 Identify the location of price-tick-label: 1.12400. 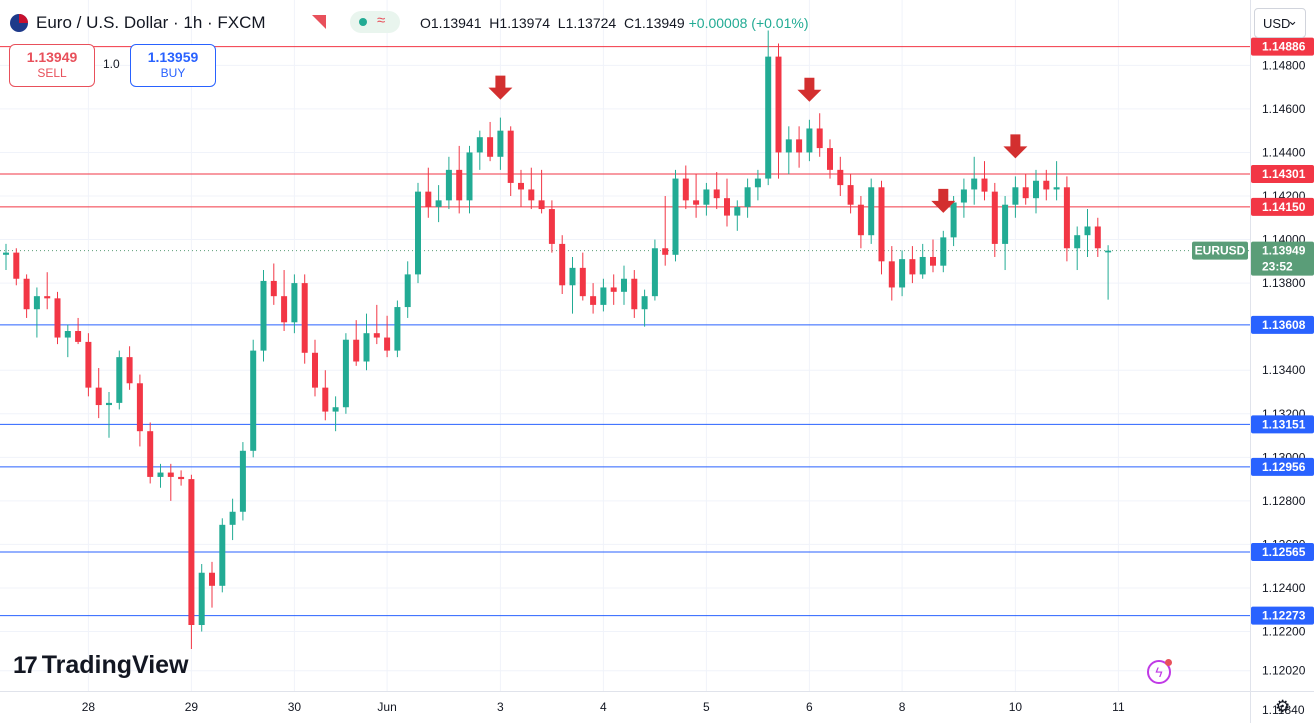
(1284, 588).